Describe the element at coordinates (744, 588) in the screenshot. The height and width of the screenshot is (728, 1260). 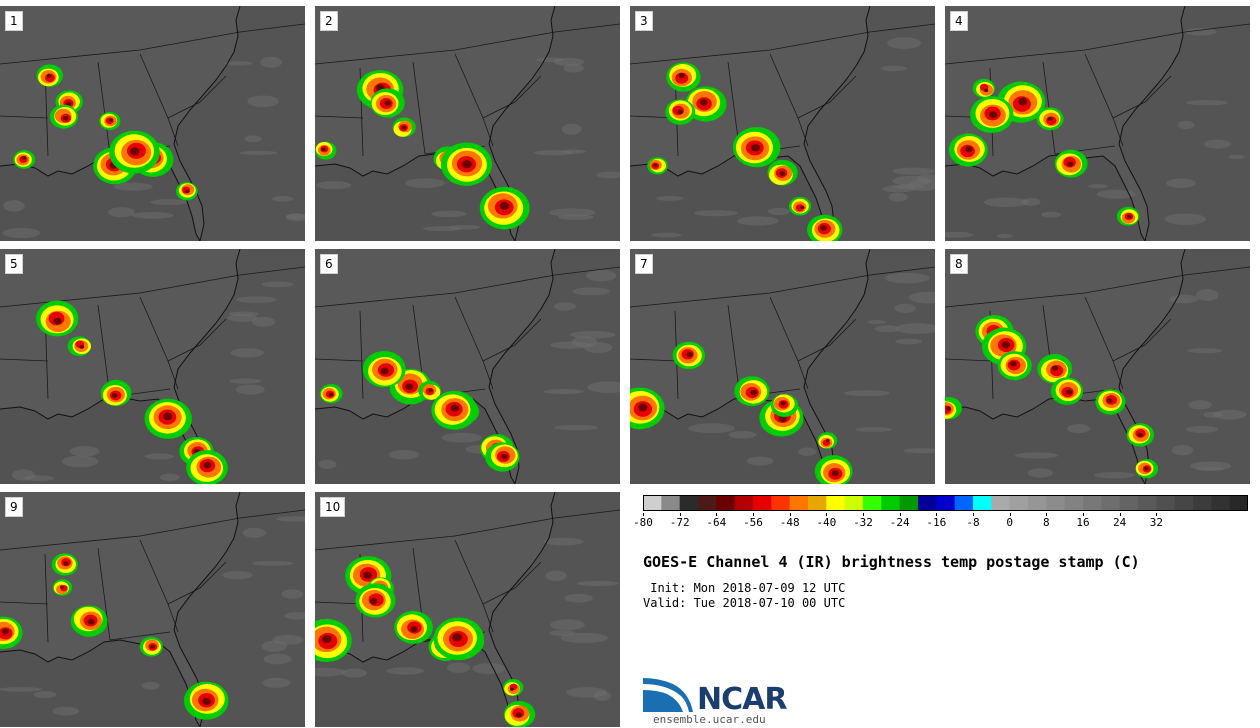
I see `init-time: Init: Mon 2018-07-09 12 UTC` at that location.